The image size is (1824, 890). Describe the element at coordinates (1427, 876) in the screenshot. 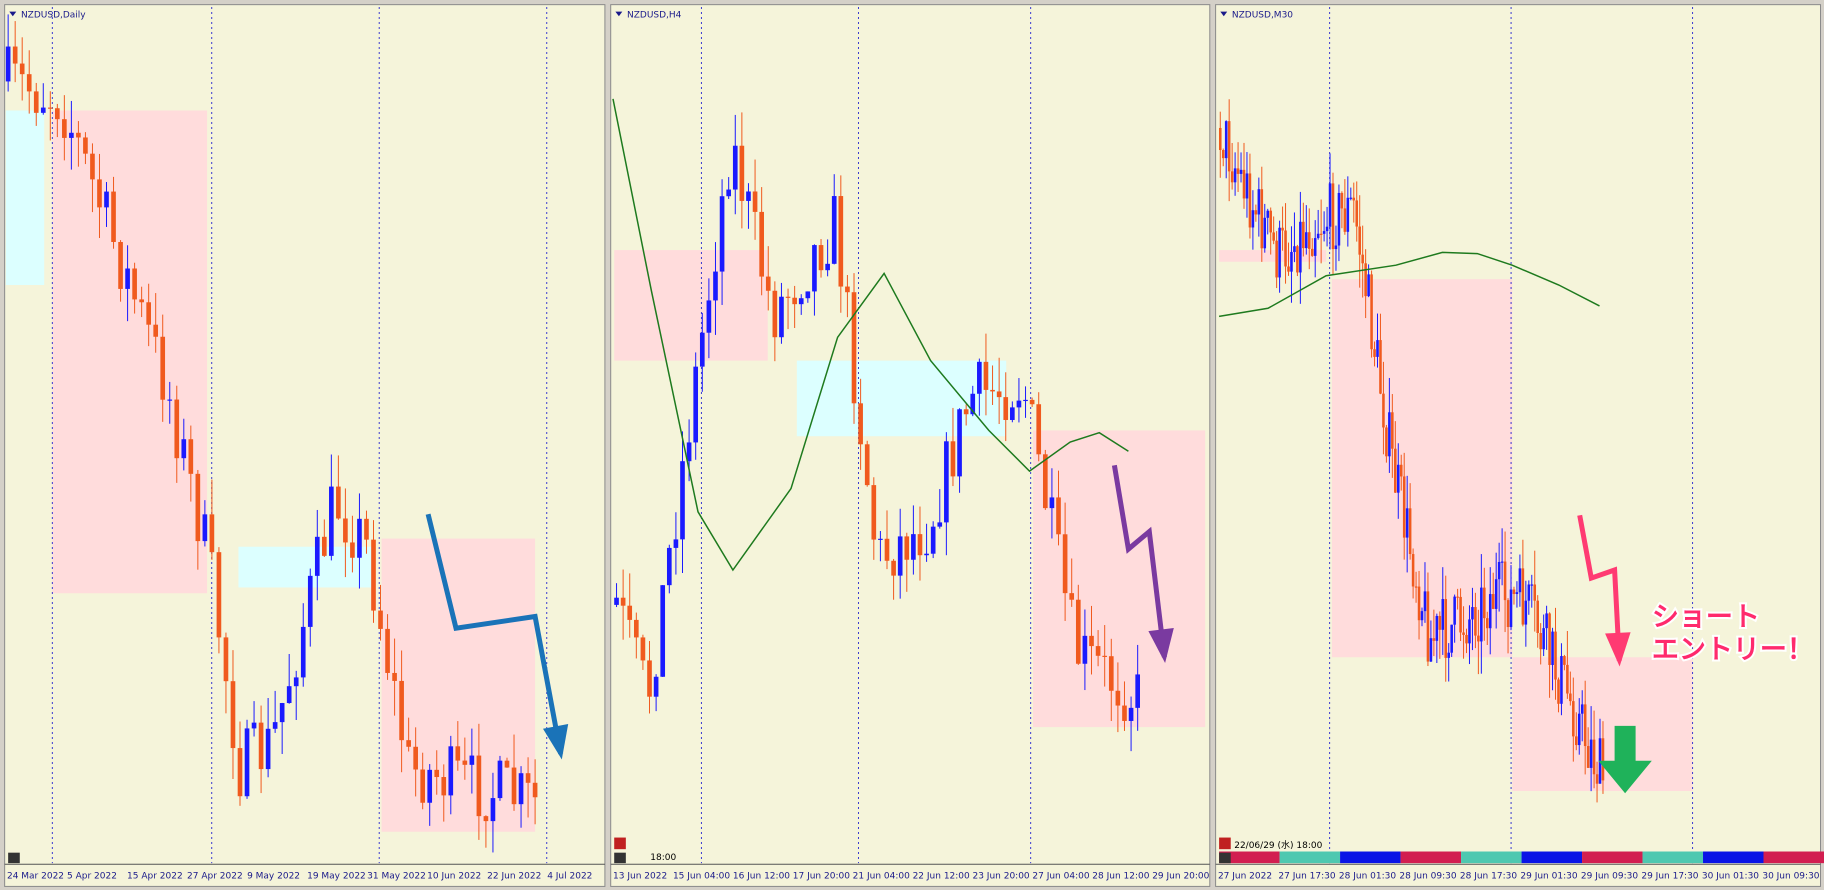

I see `x-tick-label: 28 Jun 09:30` at that location.